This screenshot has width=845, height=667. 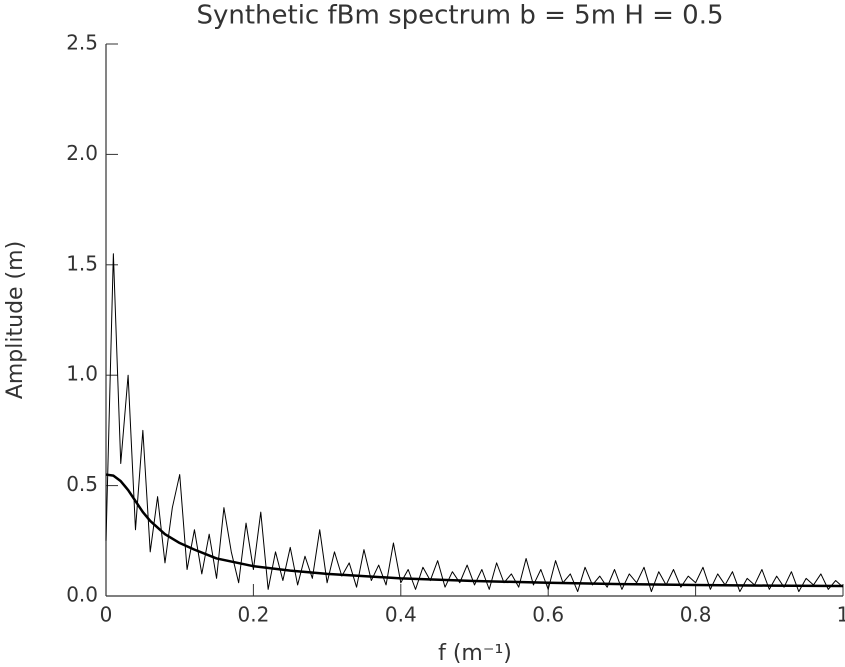 I want to click on y-tick-label: 1.0, so click(x=82, y=374).